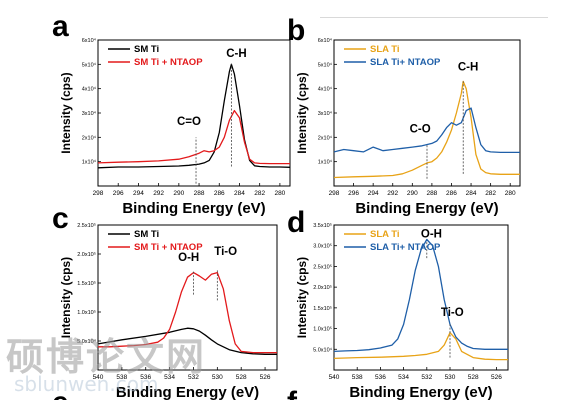  Describe the element at coordinates (189, 122) in the screenshot. I see `peak-label: C=O` at that location.